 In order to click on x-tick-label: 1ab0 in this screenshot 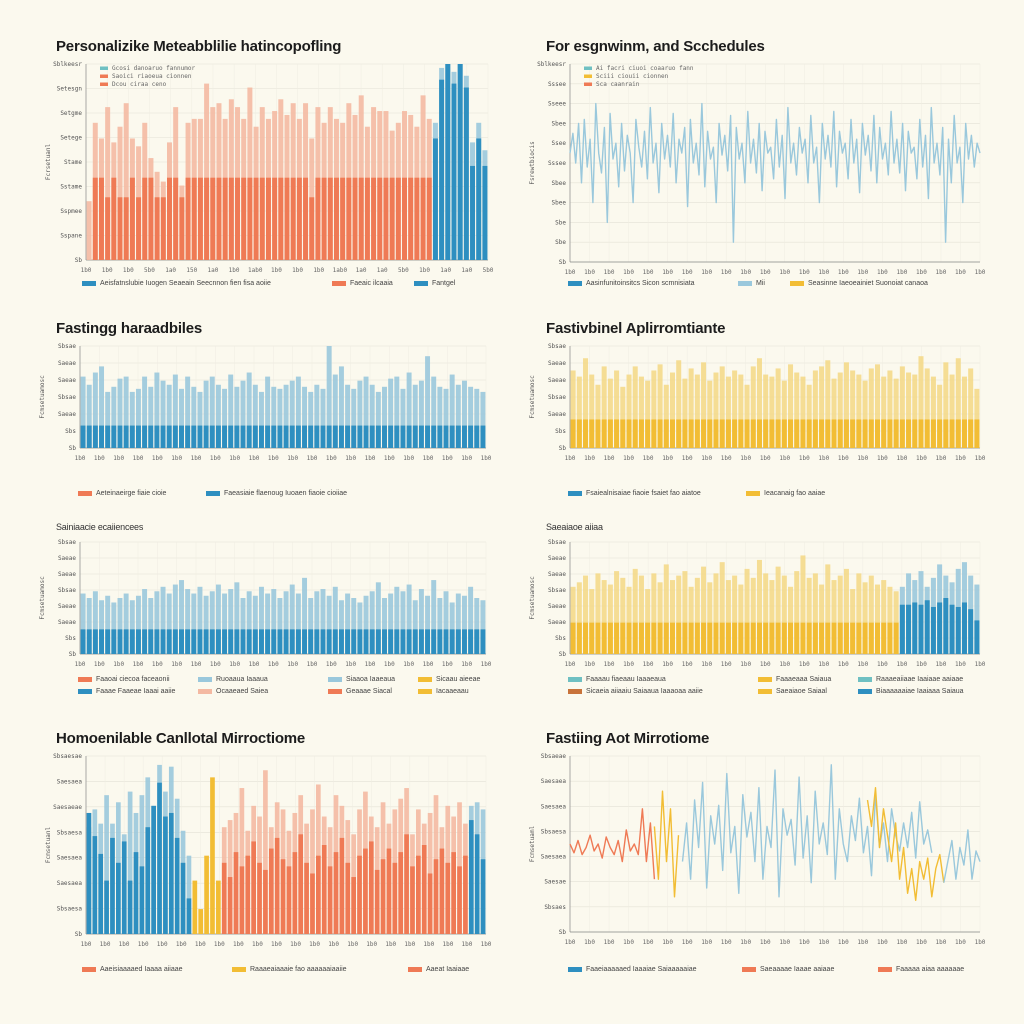, I will do `click(255, 270)`.